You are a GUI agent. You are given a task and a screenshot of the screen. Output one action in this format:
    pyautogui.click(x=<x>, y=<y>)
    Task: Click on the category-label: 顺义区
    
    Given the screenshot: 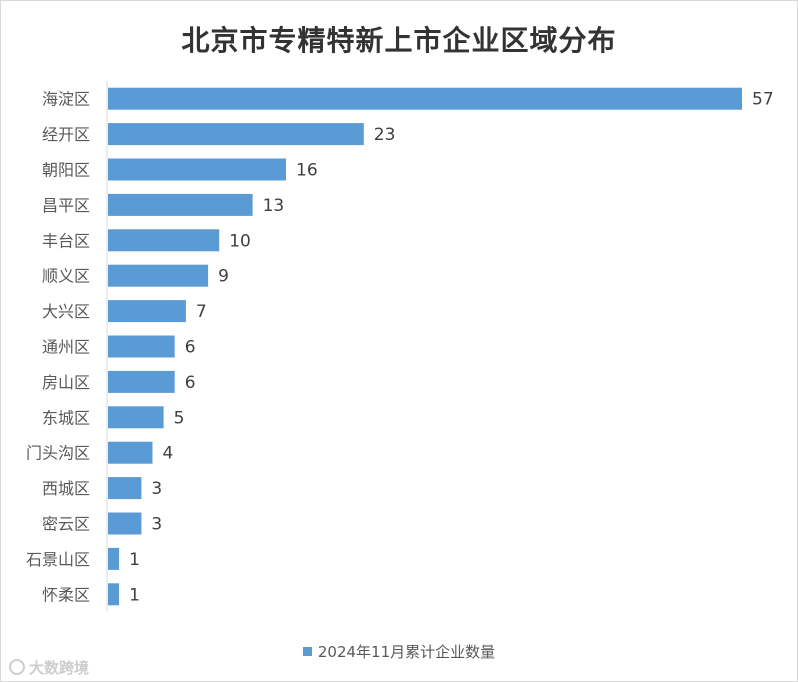 What is the action you would take?
    pyautogui.click(x=66, y=276)
    